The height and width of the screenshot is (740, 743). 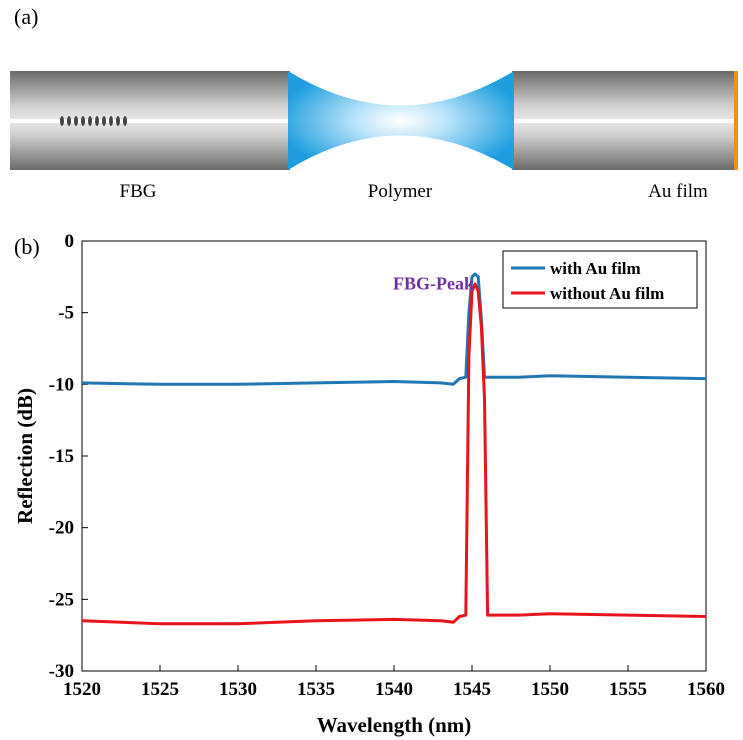 I want to click on legend: with Au film without Au film, so click(x=600, y=279).